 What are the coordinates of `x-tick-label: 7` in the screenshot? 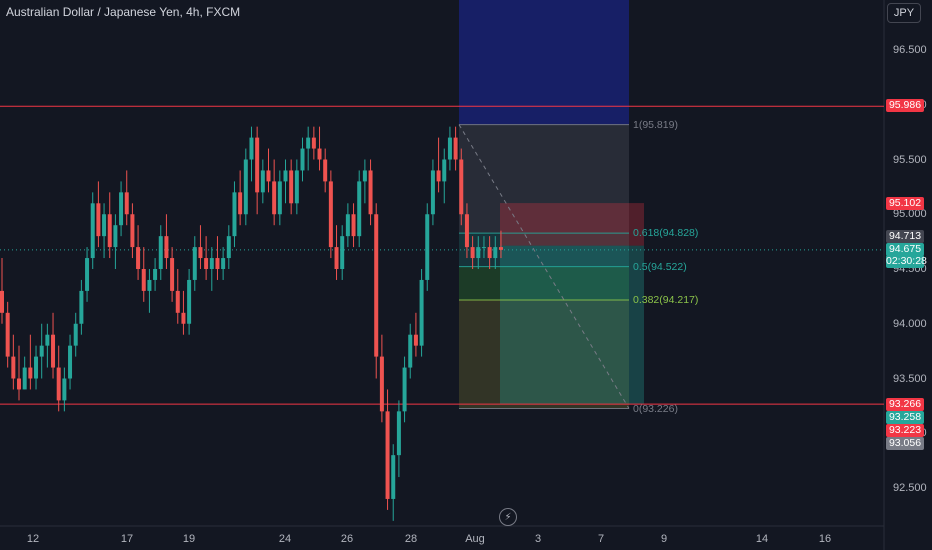 It's located at (601, 539).